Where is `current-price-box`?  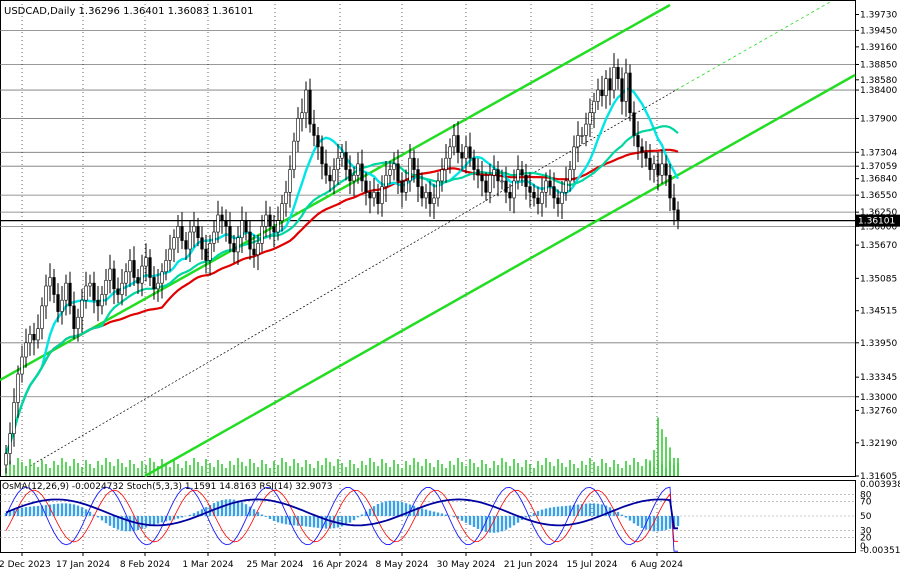 current-price-box is located at coordinates (877, 220).